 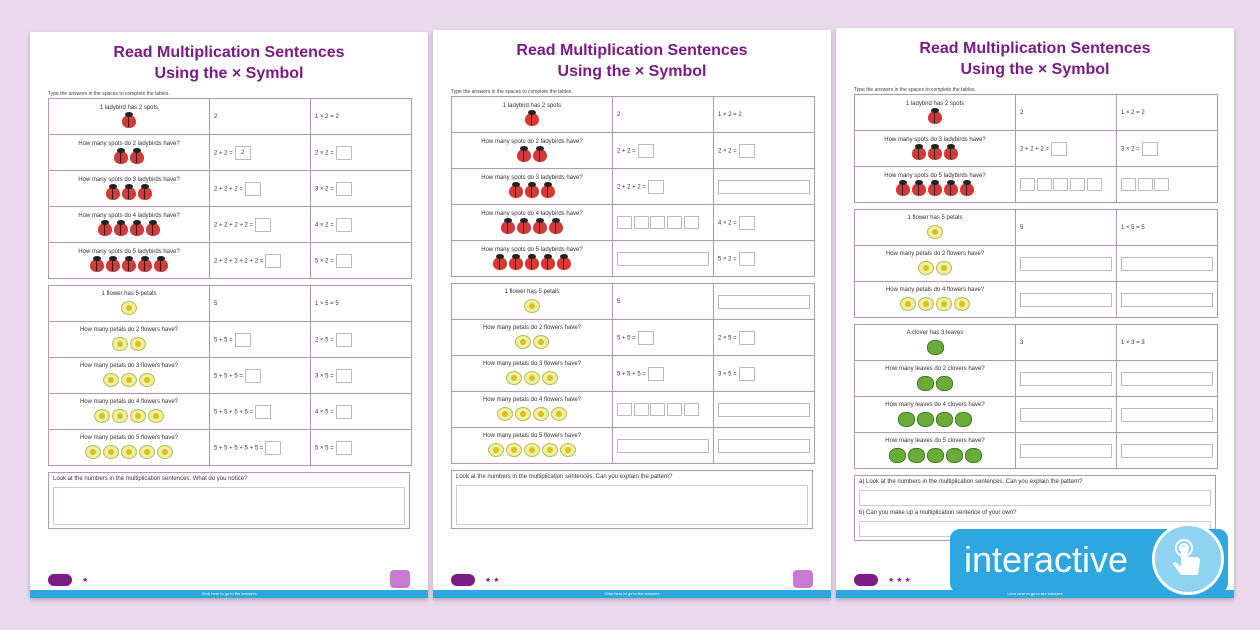 What do you see at coordinates (899, 580) in the screenshot?
I see `difficulty-stars: ★ ★ ★` at bounding box center [899, 580].